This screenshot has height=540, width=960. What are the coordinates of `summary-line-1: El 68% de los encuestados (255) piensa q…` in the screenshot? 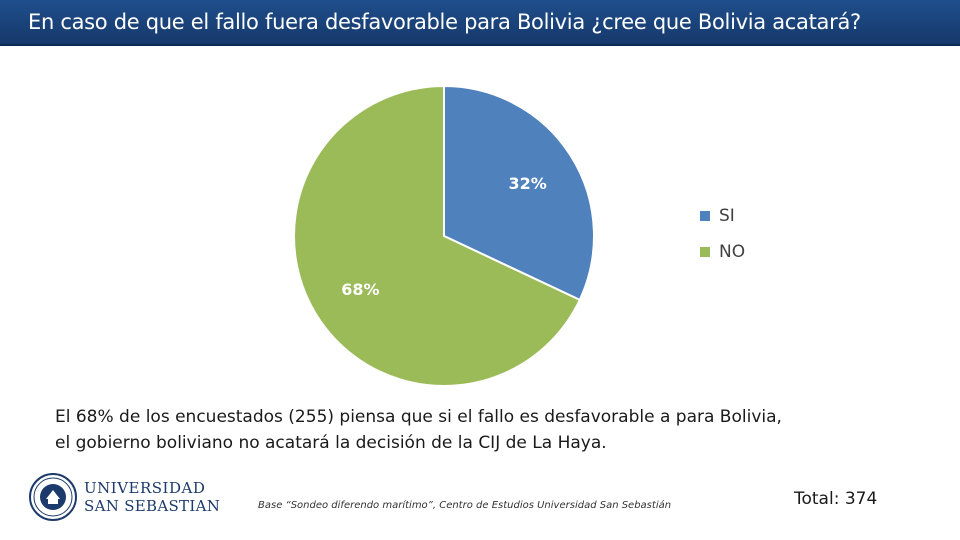 It's located at (418, 417).